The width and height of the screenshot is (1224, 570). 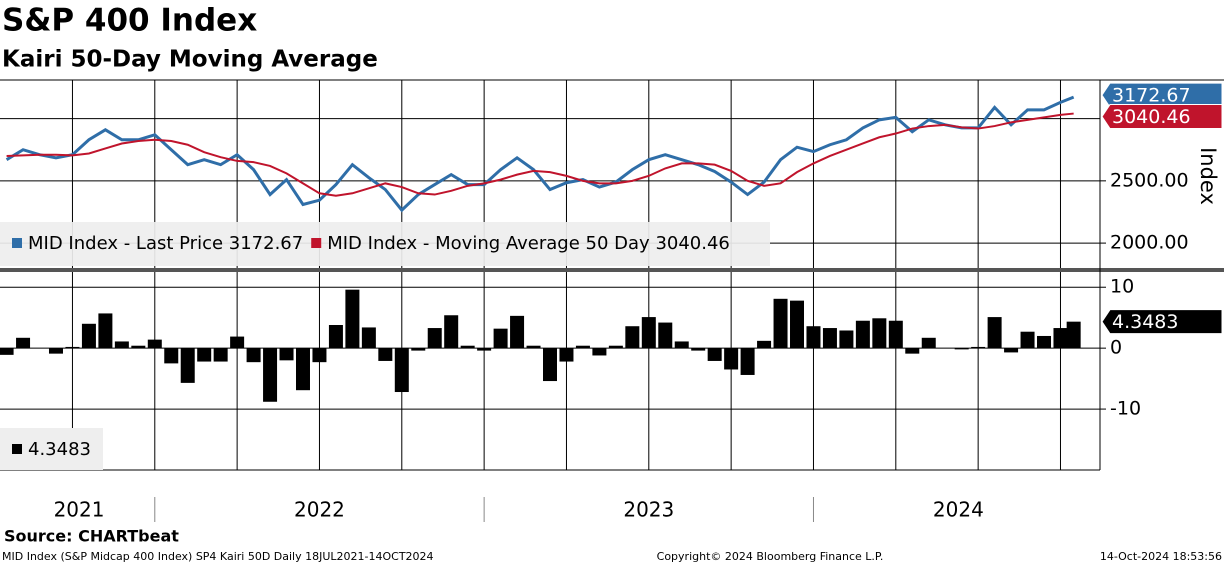 I want to click on price-line, so click(x=540, y=154).